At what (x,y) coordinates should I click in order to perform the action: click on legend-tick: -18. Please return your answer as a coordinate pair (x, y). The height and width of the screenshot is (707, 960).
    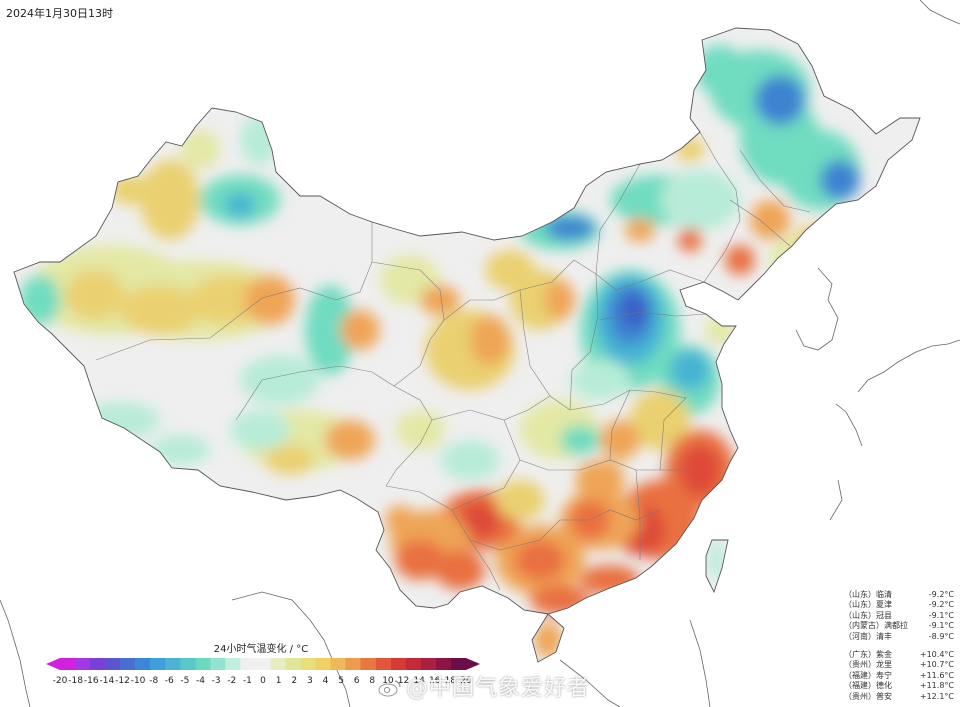
    Looking at the image, I should click on (75, 681).